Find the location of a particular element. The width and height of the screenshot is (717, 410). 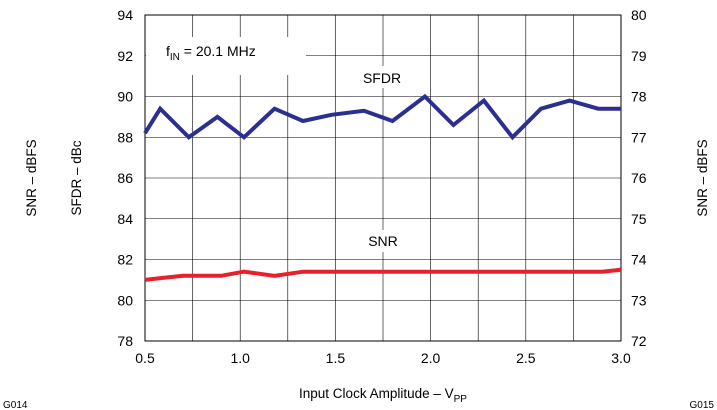

x-tick-label: 0.5 is located at coordinates (145, 358).